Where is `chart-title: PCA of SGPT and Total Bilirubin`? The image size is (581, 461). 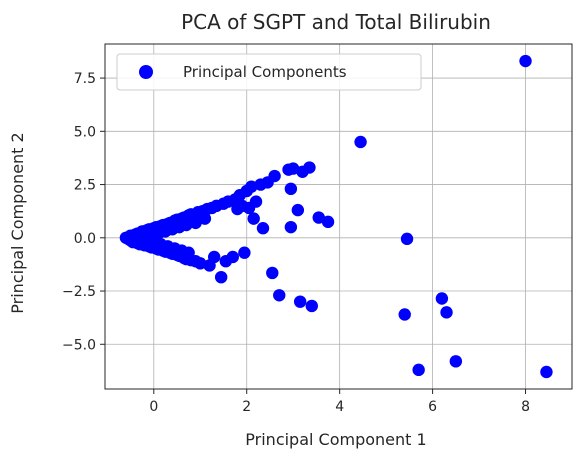 chart-title: PCA of SGPT and Total Bilirubin is located at coordinates (336, 22).